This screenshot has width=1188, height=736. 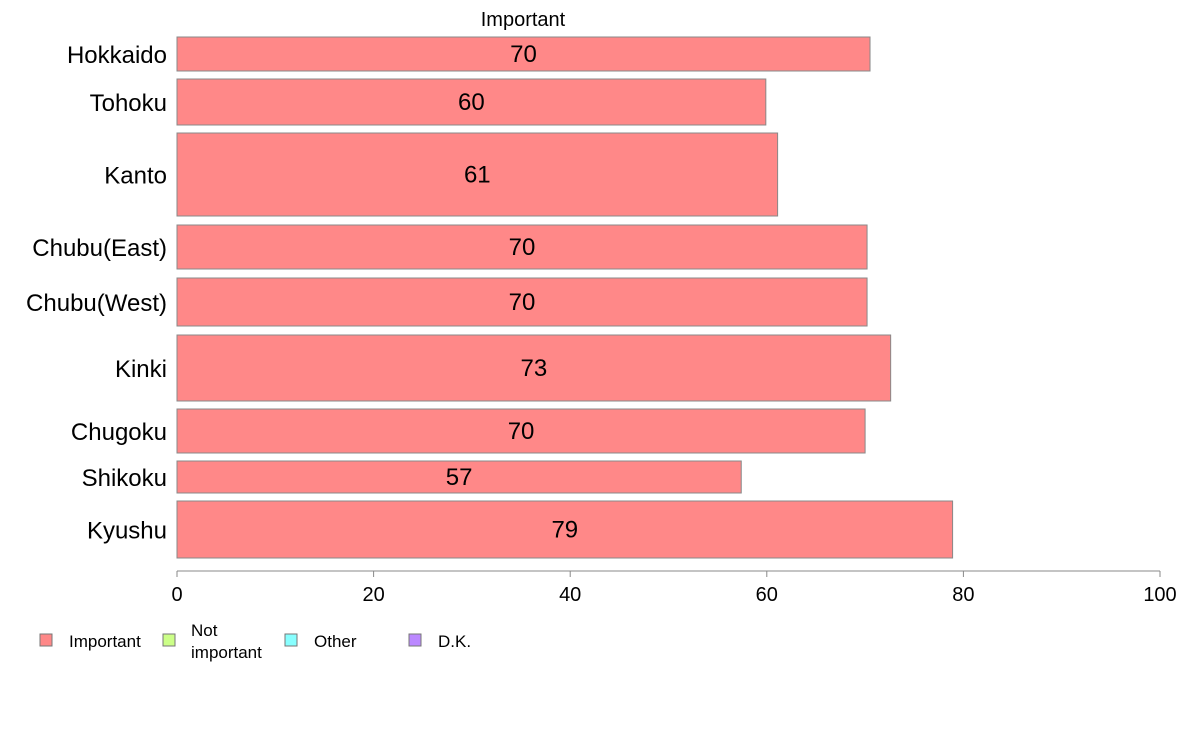 I want to click on bar-value-label: 57, so click(x=459, y=477).